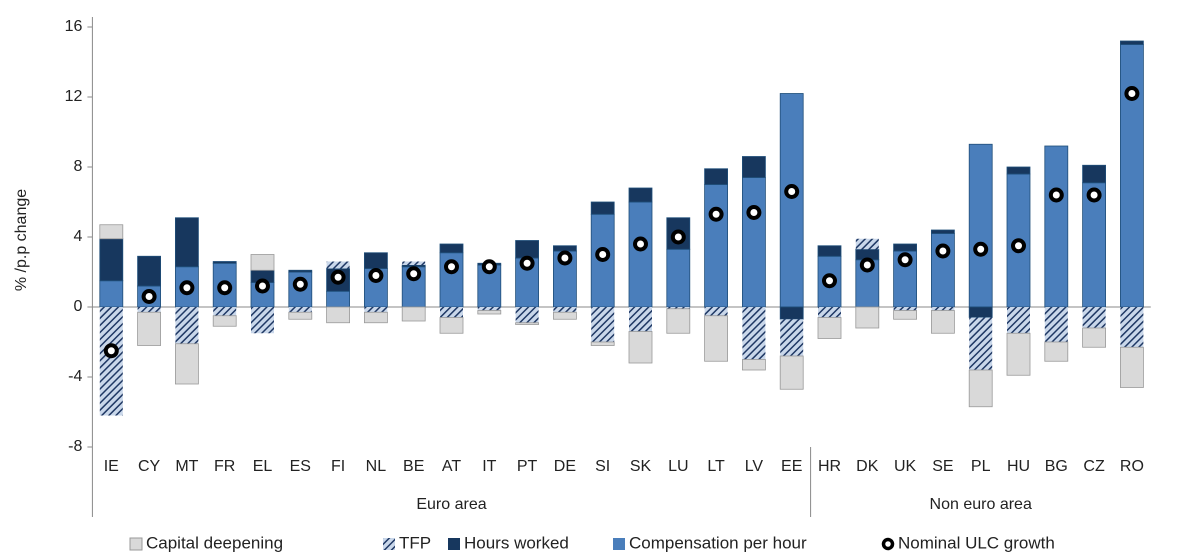 The height and width of the screenshot is (558, 1177). What do you see at coordinates (77, 306) in the screenshot?
I see `y-tick-label: 0` at bounding box center [77, 306].